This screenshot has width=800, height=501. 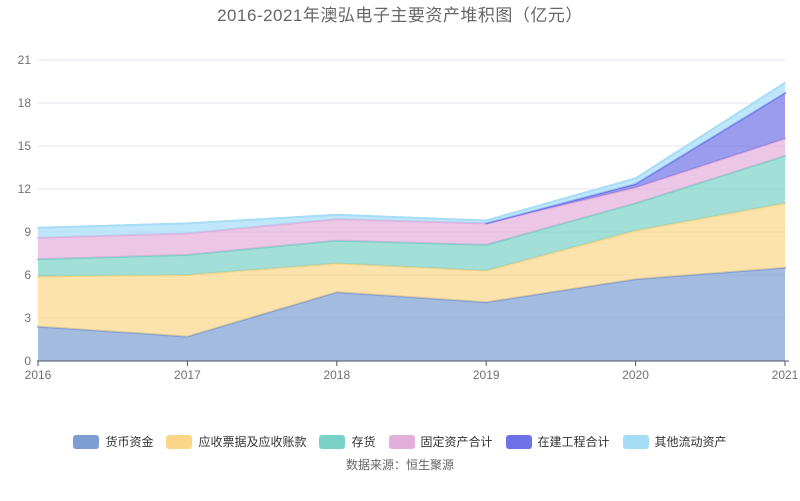 I want to click on legend-item-5: 其他流动资产, so click(x=674, y=441).